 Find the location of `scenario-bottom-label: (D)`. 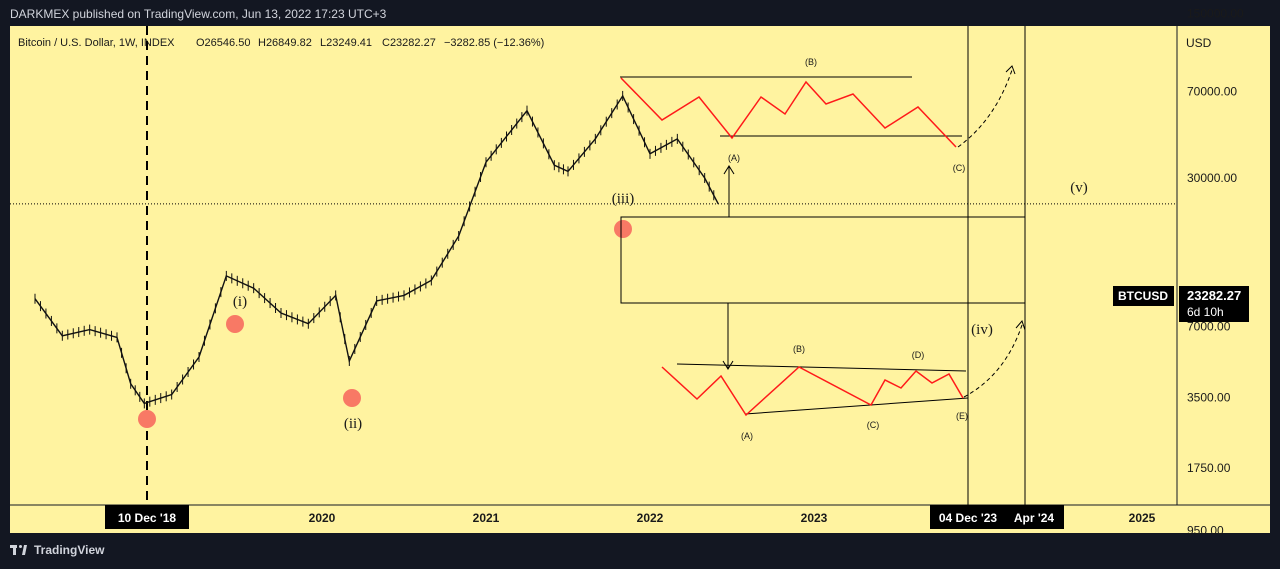

scenario-bottom-label: (D) is located at coordinates (918, 355).